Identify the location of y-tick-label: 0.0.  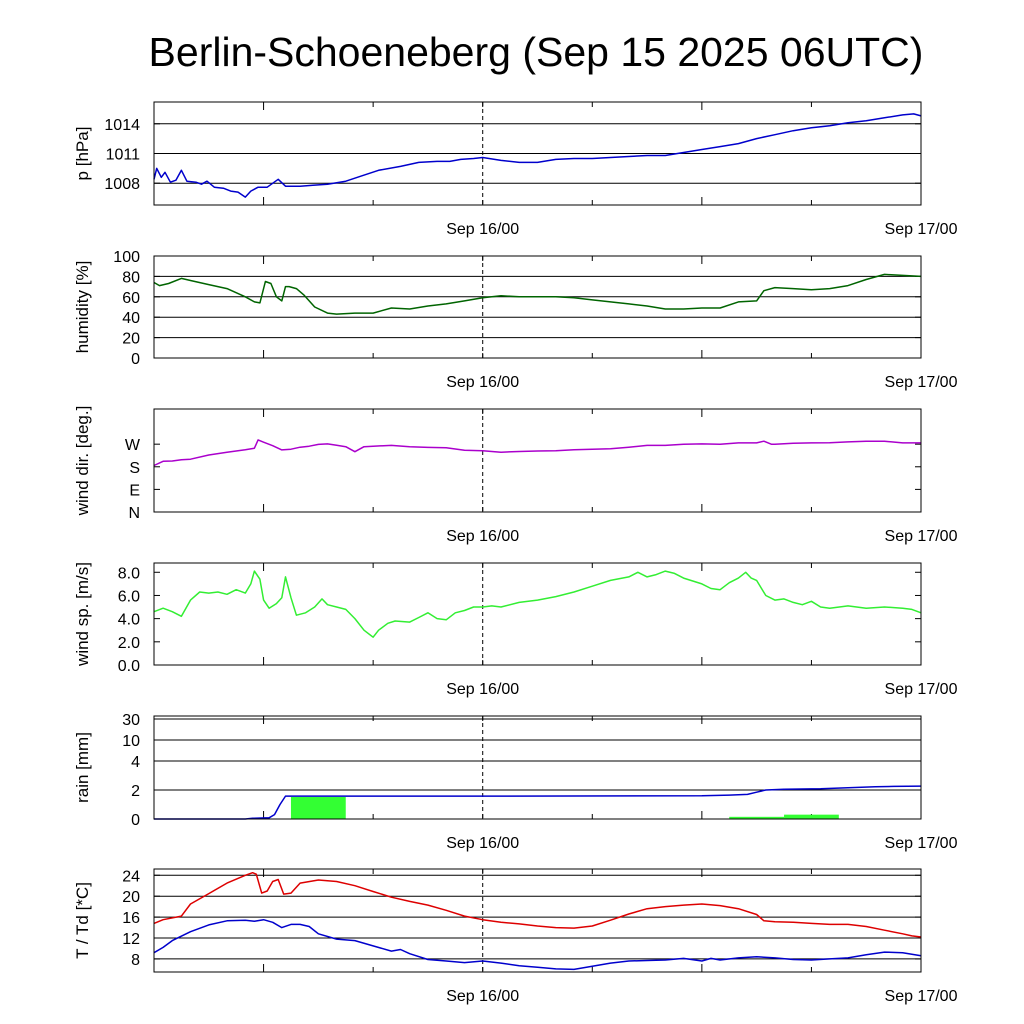
(129, 666).